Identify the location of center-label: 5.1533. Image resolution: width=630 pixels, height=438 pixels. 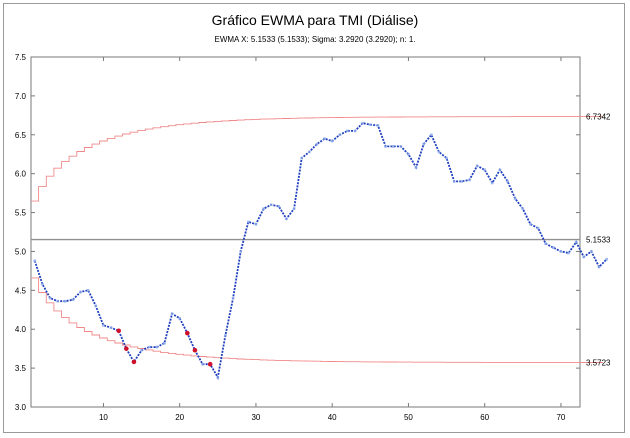
(598, 240).